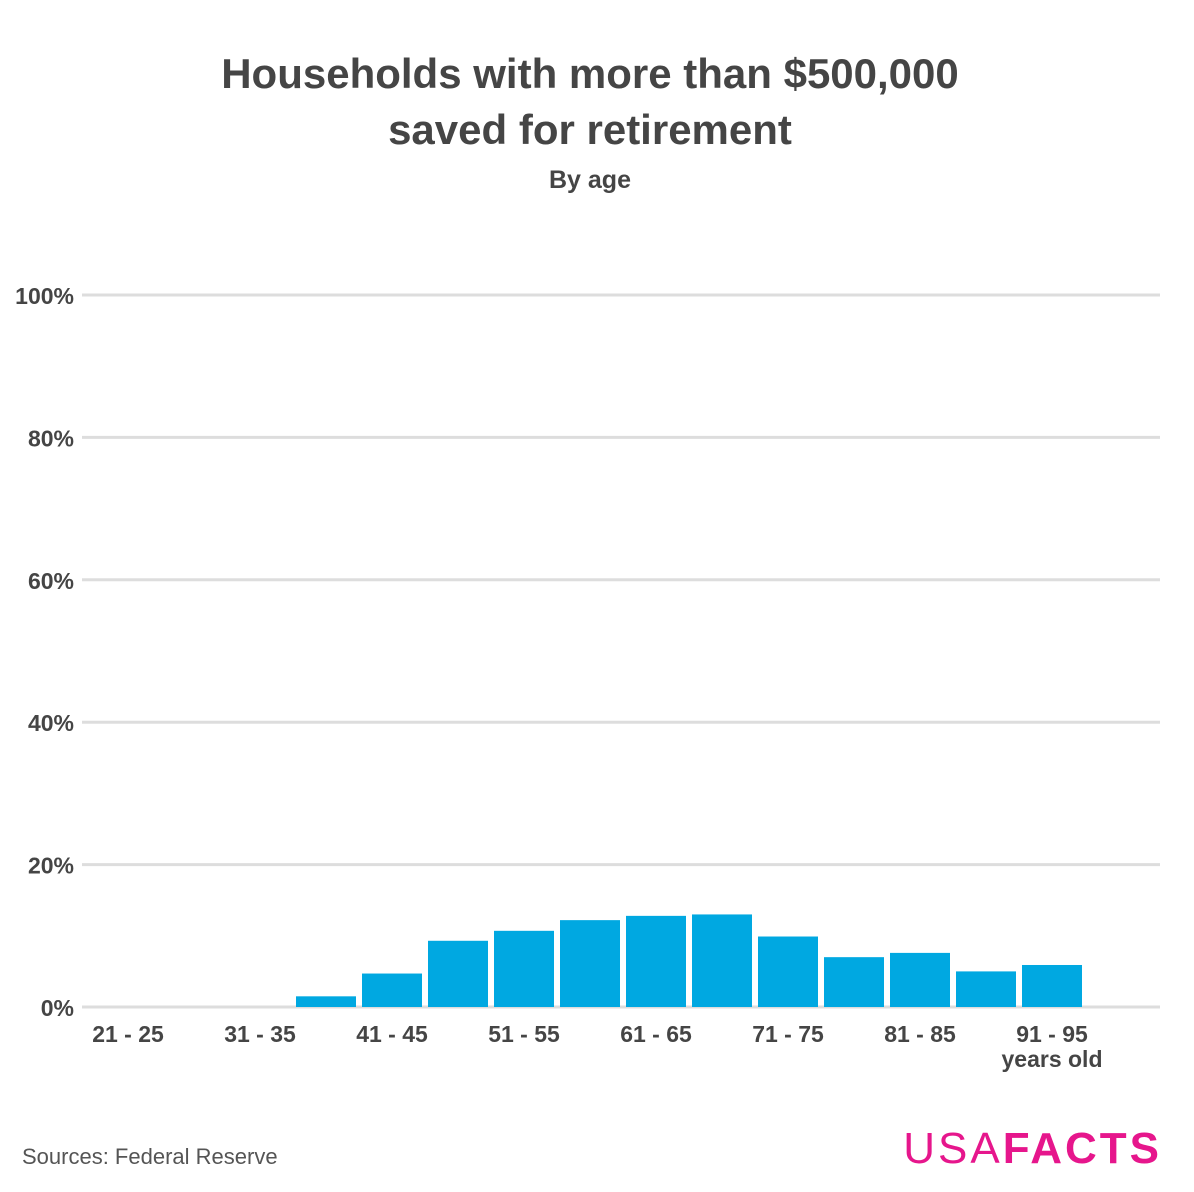  What do you see at coordinates (51, 723) in the screenshot?
I see `y-tick-label: 40%` at bounding box center [51, 723].